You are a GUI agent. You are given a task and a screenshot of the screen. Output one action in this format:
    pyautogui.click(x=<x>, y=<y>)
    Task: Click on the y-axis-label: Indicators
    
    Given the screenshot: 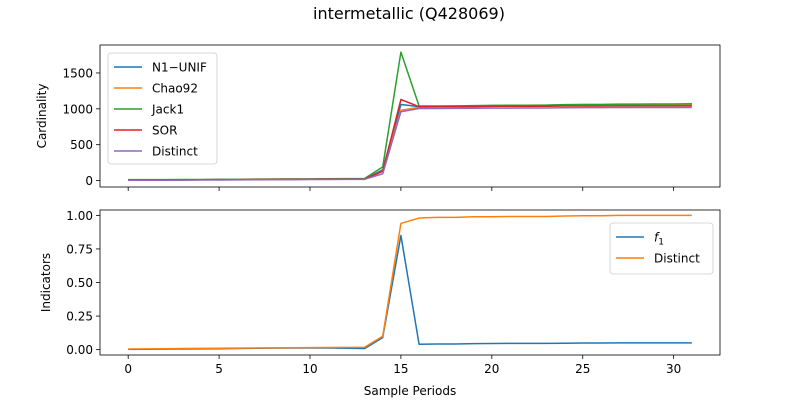 What is the action you would take?
    pyautogui.click(x=46, y=282)
    